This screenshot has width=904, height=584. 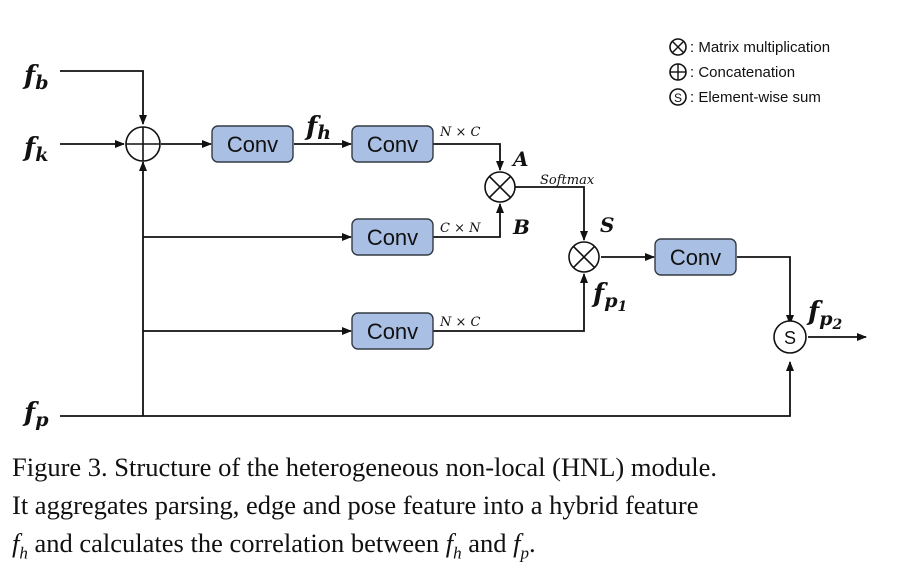 What do you see at coordinates (460, 132) in the screenshot?
I see `dim-label-nc-top: N × C` at bounding box center [460, 132].